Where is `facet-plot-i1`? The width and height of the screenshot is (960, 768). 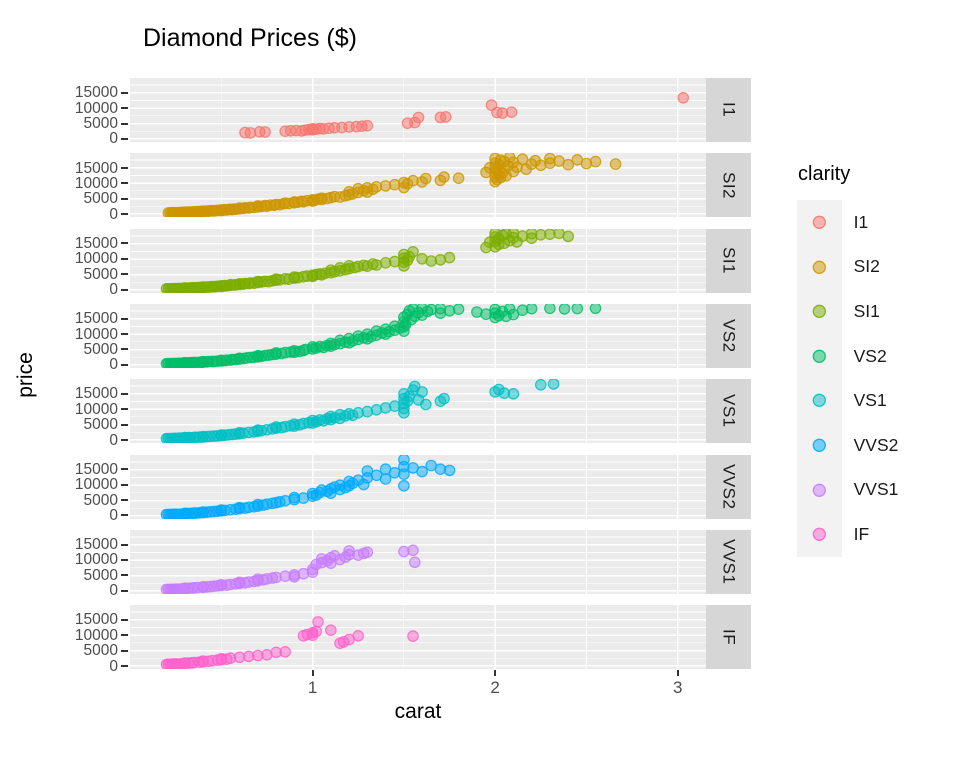 facet-plot-i1 is located at coordinates (418, 110).